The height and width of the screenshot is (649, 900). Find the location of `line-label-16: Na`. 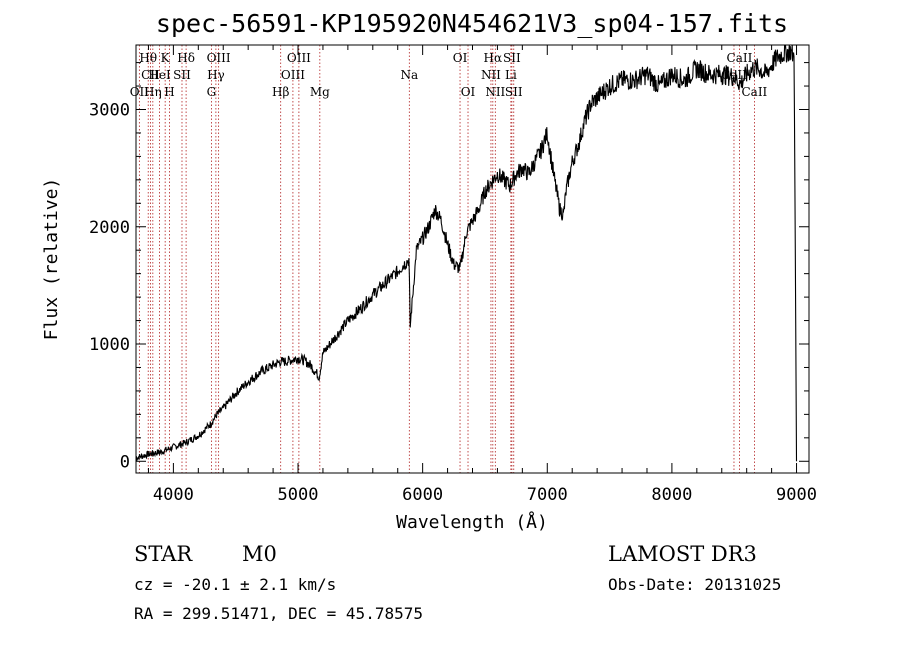

line-label-16: Na is located at coordinates (409, 75).